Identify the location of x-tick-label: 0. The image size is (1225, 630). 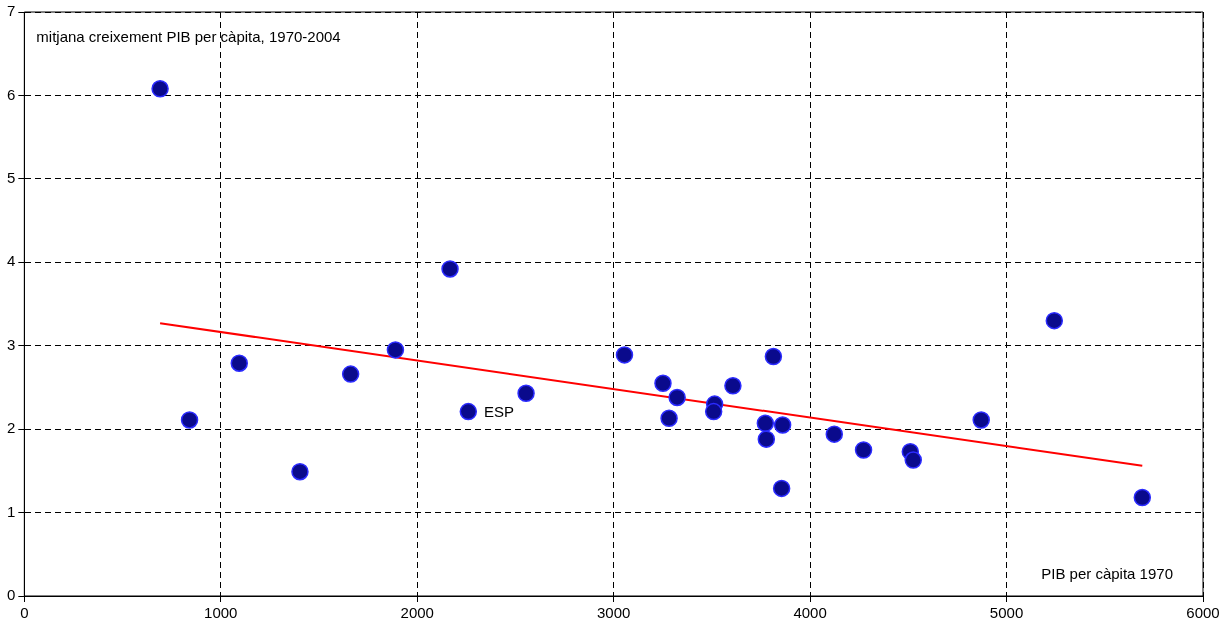
(24, 613).